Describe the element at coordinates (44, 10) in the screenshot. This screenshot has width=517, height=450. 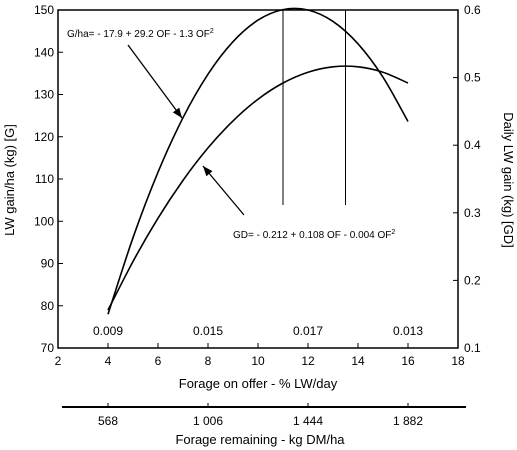
I see `y-tick-label: 150` at that location.